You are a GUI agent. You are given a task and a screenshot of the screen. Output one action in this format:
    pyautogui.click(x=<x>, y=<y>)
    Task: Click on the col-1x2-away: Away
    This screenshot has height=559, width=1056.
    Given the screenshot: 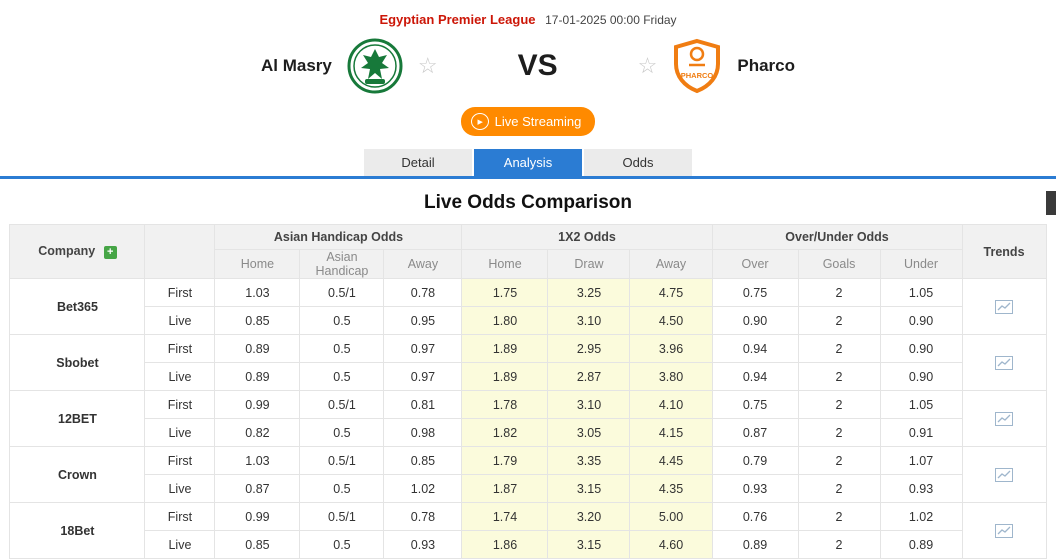 What is the action you would take?
    pyautogui.click(x=671, y=264)
    